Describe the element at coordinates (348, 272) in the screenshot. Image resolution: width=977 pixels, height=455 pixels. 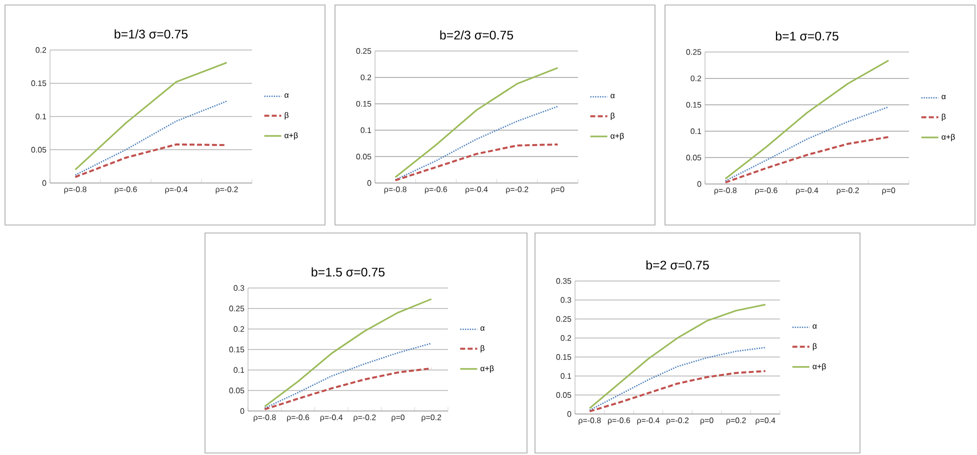
I see `chart-title: b=1.5 σ=0.75` at that location.